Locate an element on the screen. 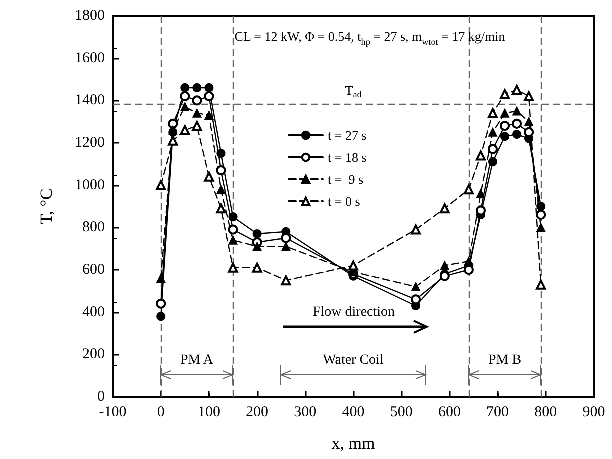 The image size is (612, 459). x-tick-label: 200 is located at coordinates (257, 412).